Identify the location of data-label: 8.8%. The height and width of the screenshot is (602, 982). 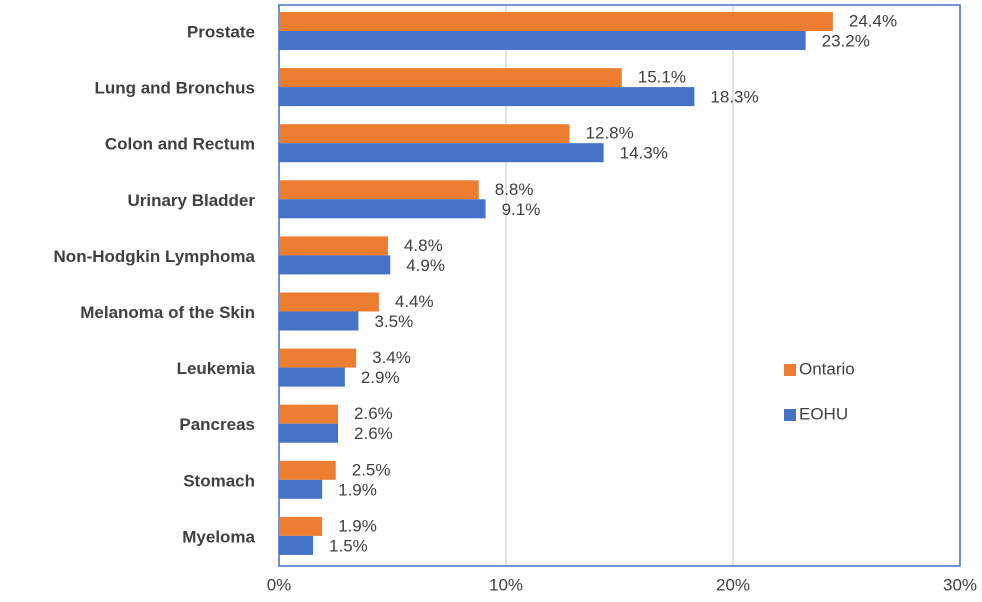
(514, 189).